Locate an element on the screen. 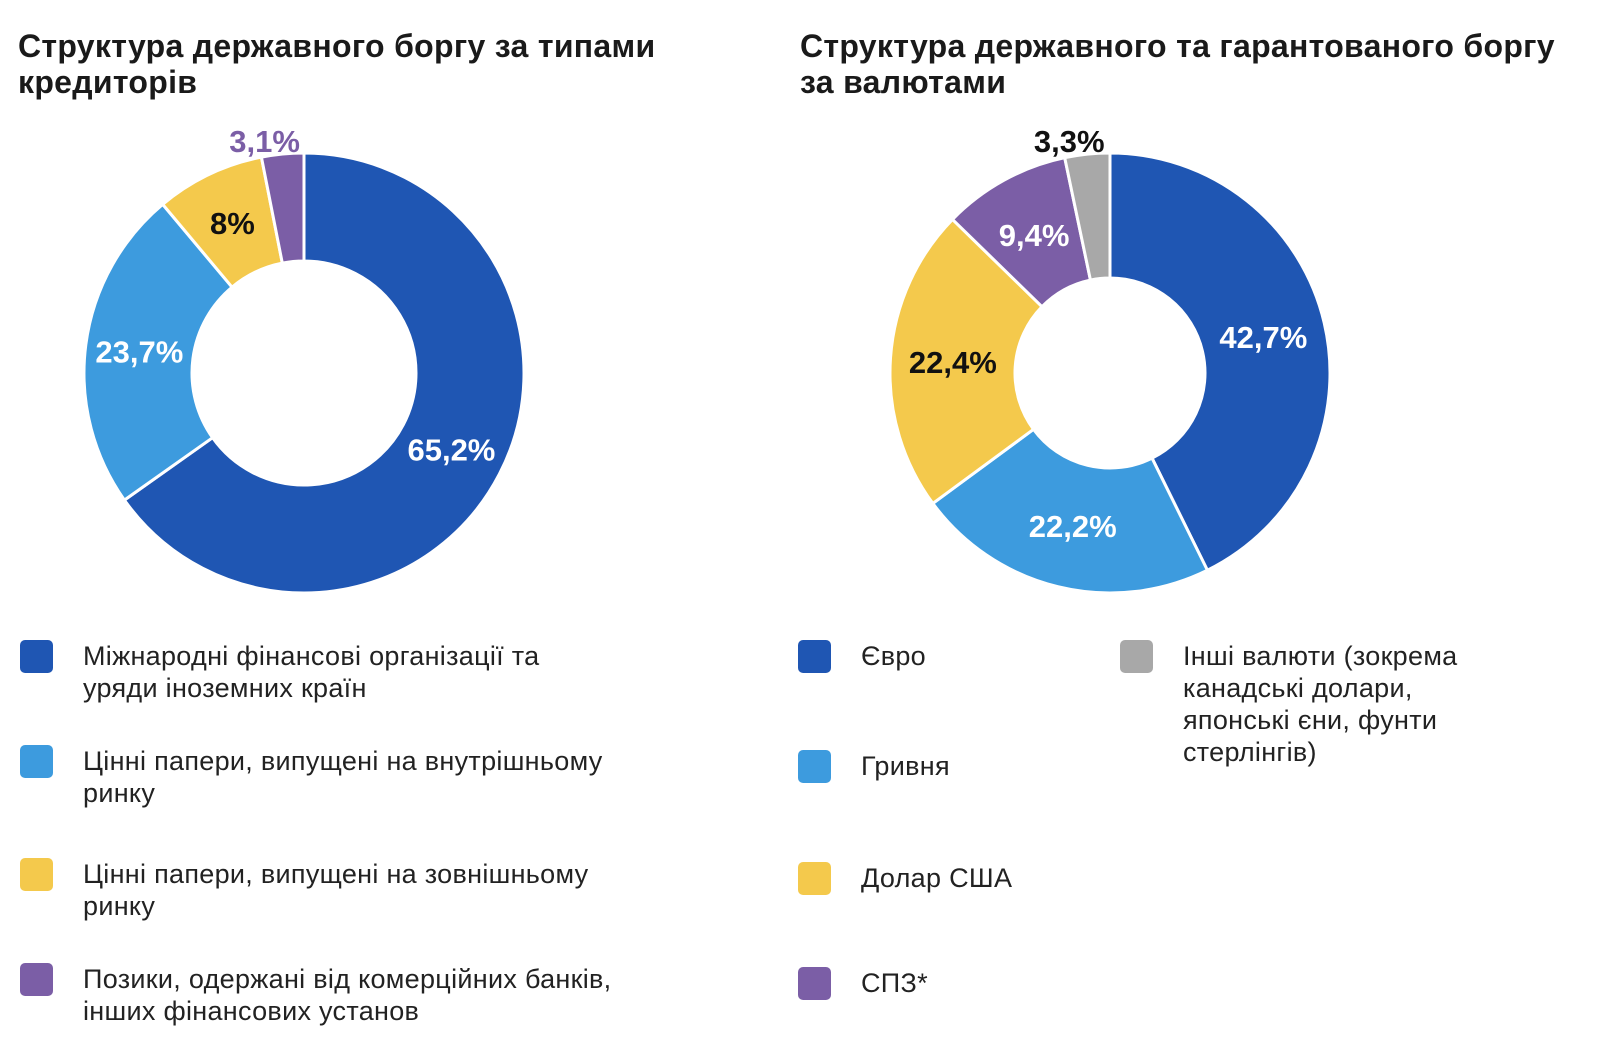  legend-label: Долар США is located at coordinates (937, 878).